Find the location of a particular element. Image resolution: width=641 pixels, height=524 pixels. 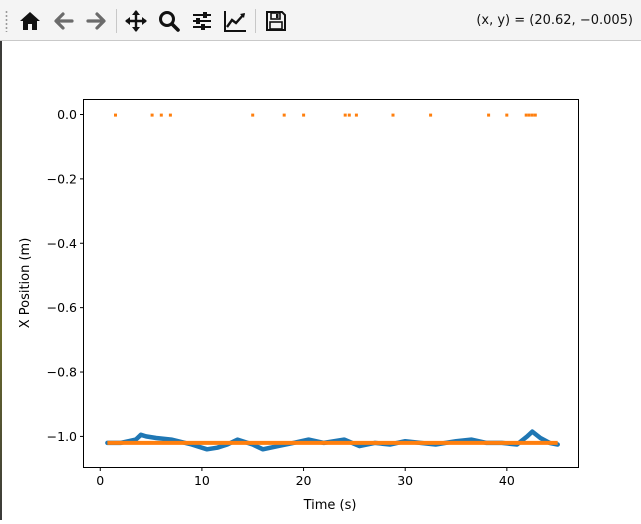

forward-arrow-icon is located at coordinates (96, 21).